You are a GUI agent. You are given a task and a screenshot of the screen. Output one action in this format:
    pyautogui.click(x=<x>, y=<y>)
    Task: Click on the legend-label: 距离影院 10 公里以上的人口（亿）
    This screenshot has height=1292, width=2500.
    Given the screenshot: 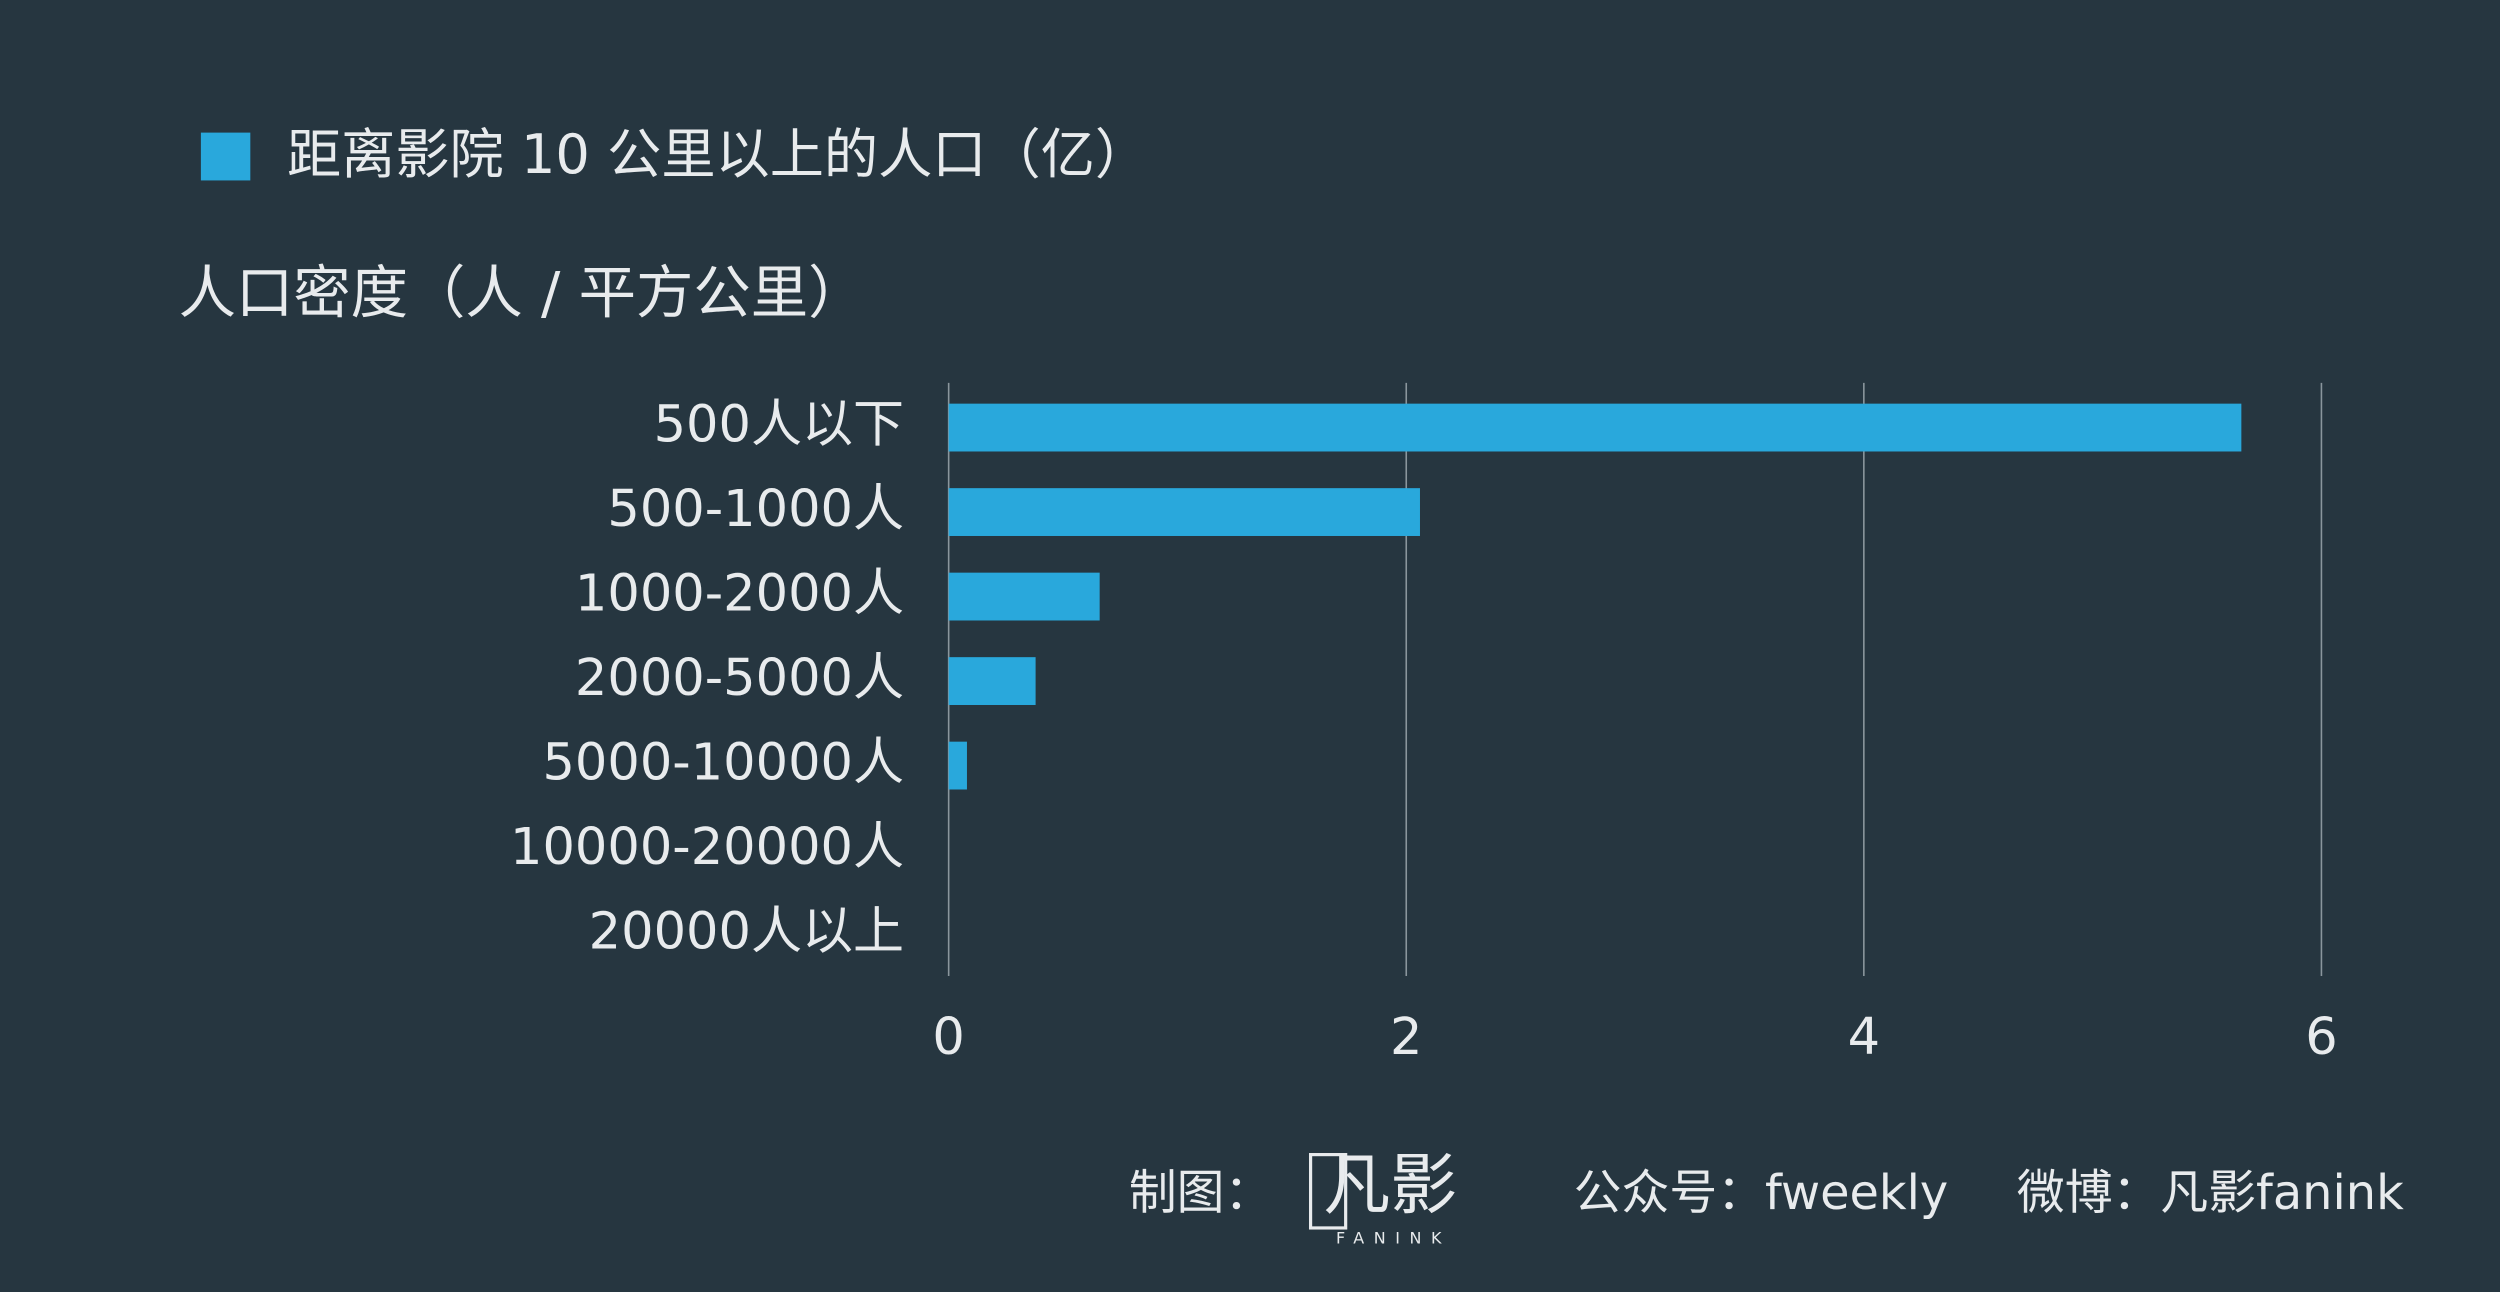 What is the action you would take?
    pyautogui.click(x=718, y=154)
    